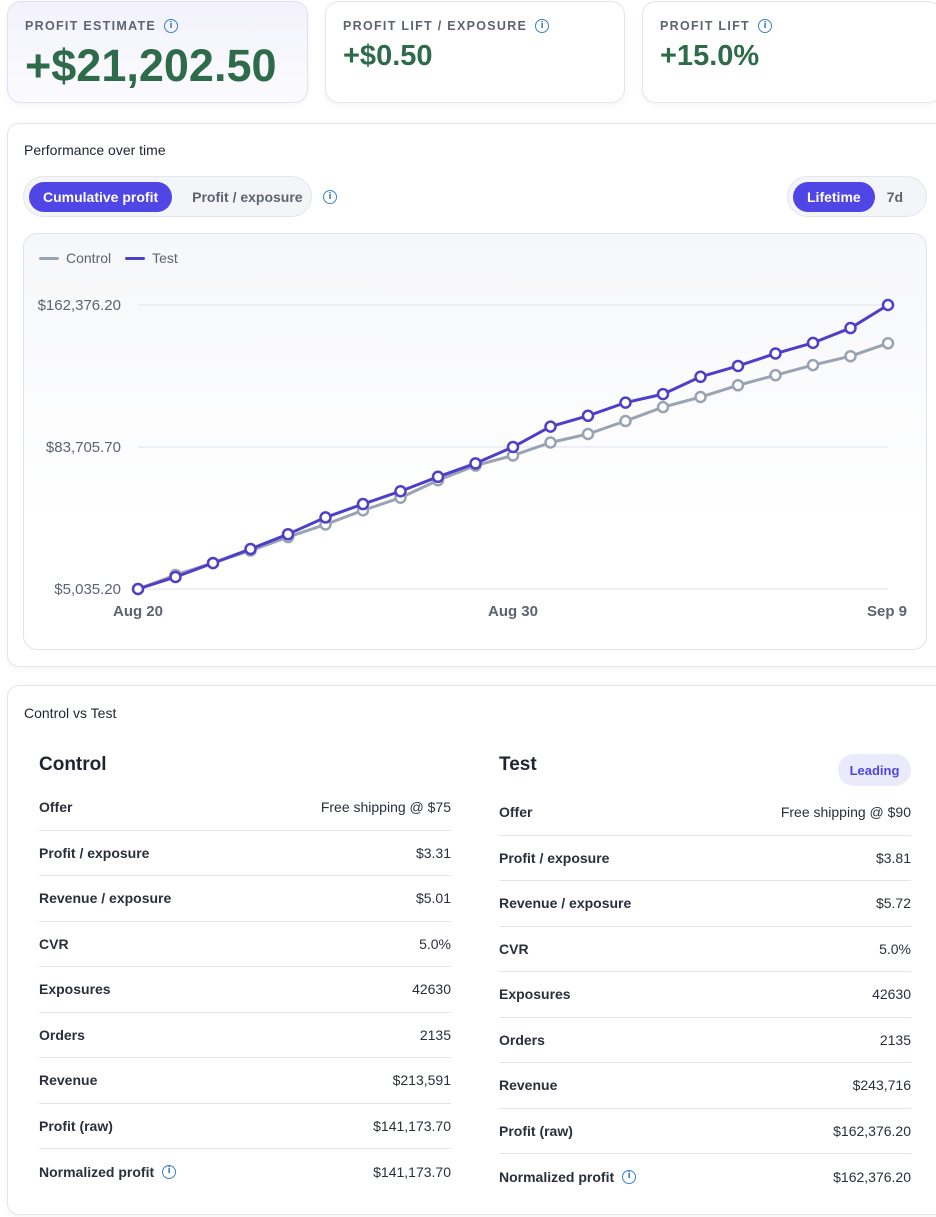 The image size is (936, 1217). I want to click on table-row: Offer Free shipping @ $90, so click(705, 813).